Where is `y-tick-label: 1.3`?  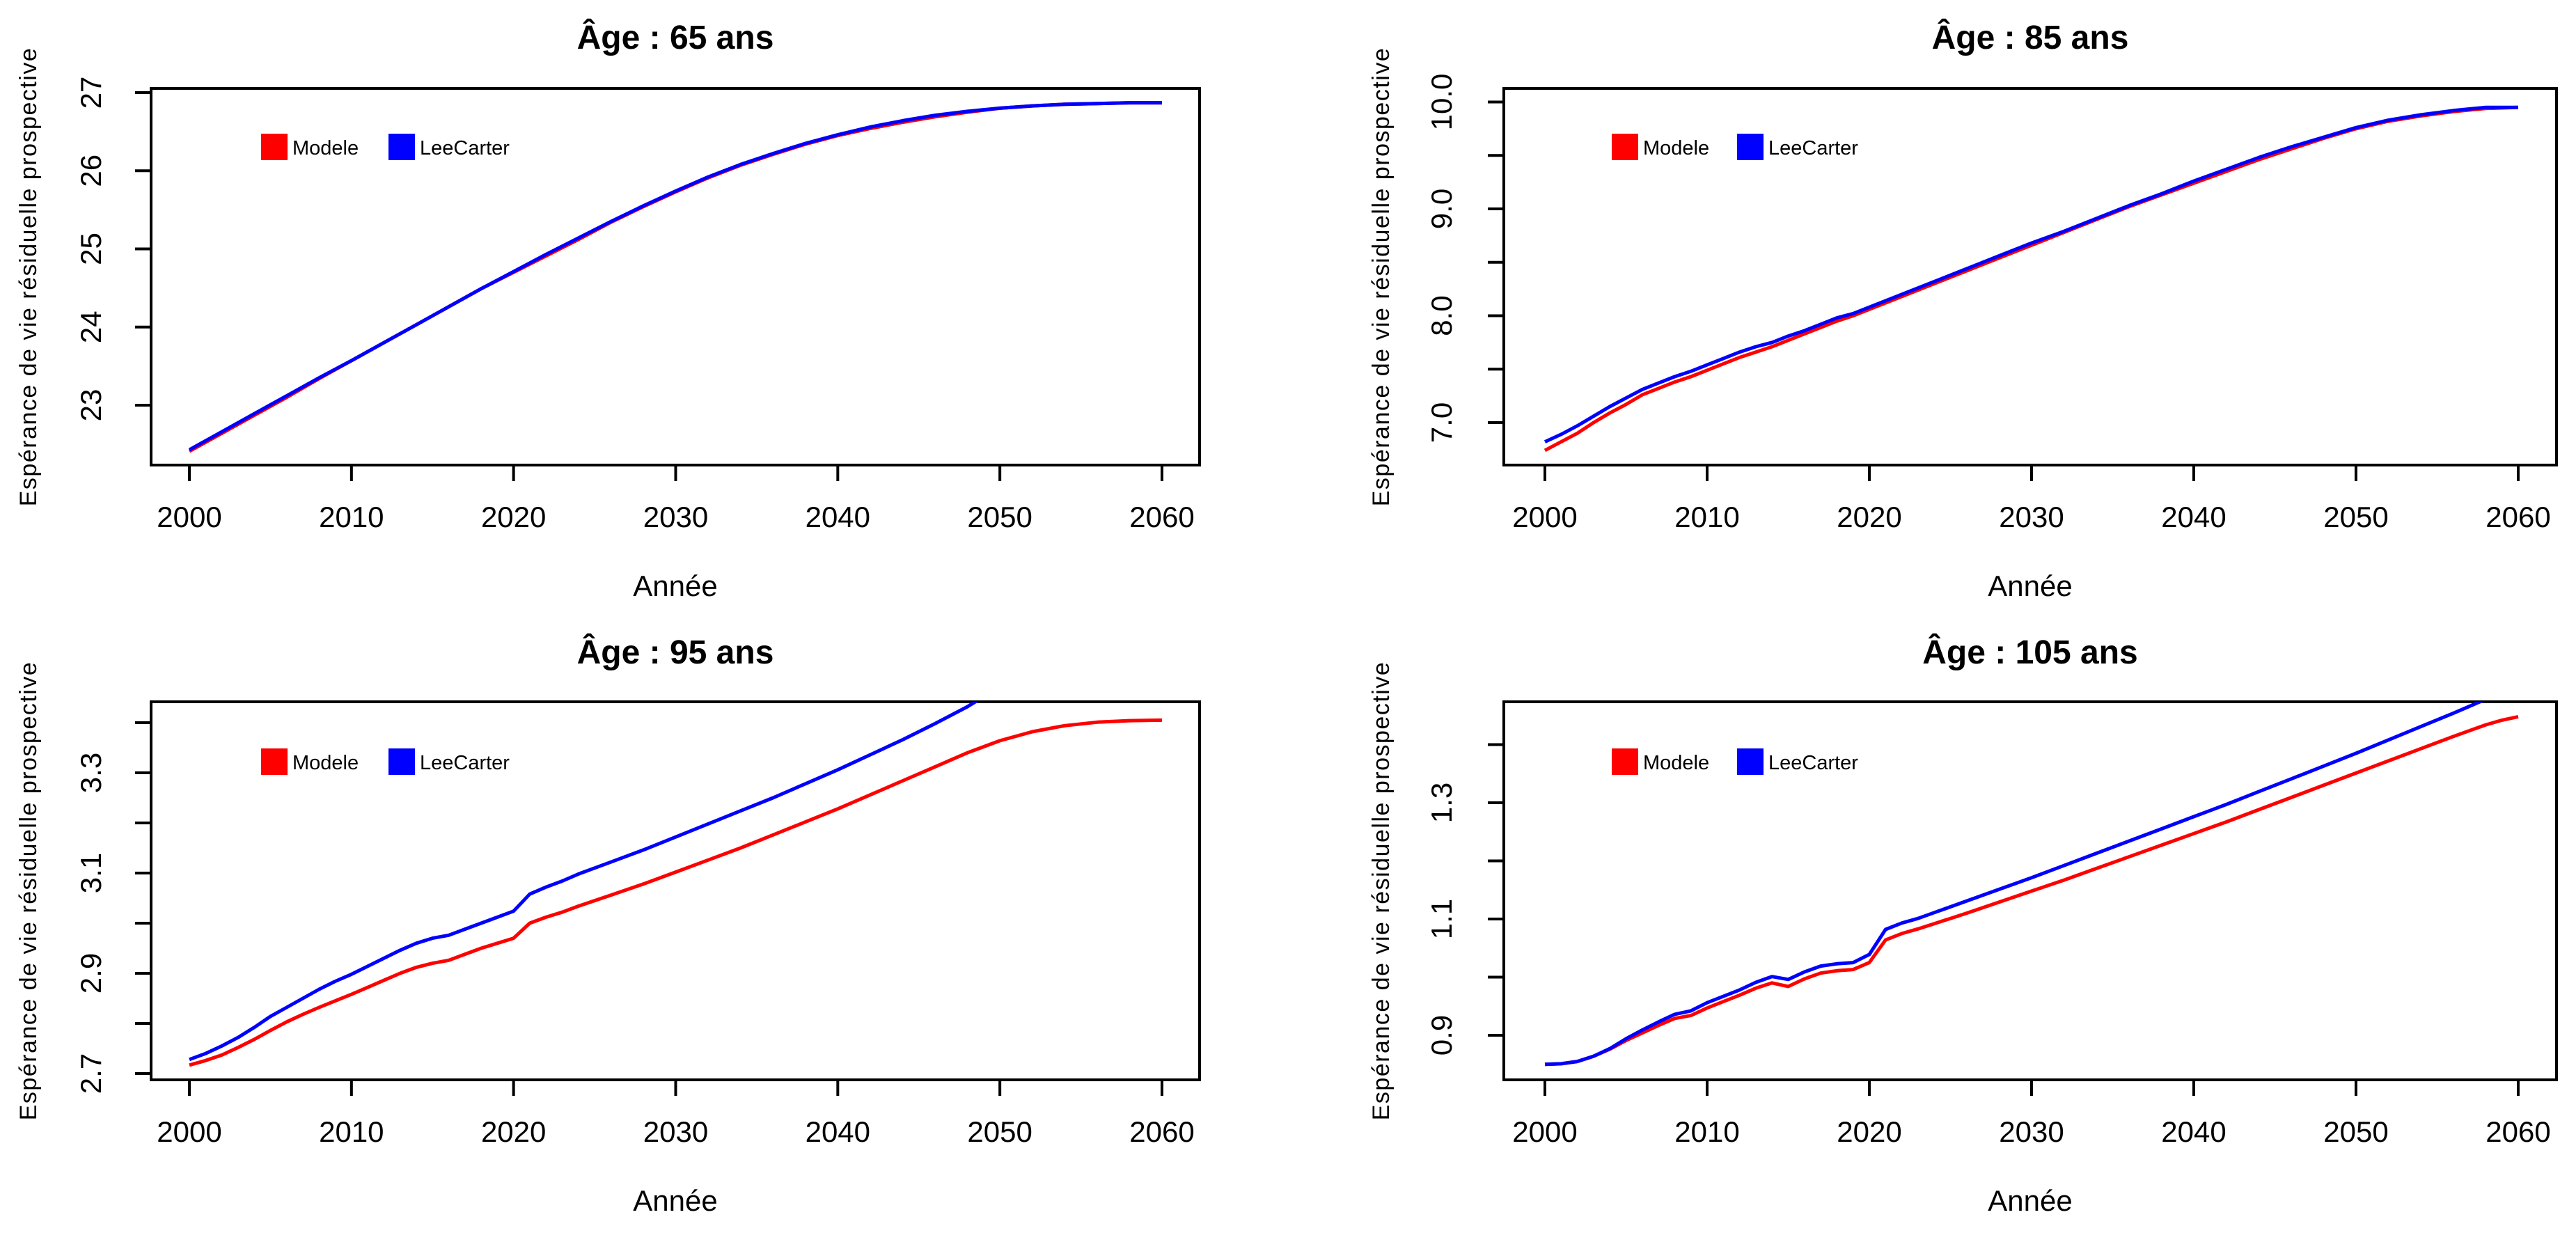 y-tick-label: 1.3 is located at coordinates (1441, 803).